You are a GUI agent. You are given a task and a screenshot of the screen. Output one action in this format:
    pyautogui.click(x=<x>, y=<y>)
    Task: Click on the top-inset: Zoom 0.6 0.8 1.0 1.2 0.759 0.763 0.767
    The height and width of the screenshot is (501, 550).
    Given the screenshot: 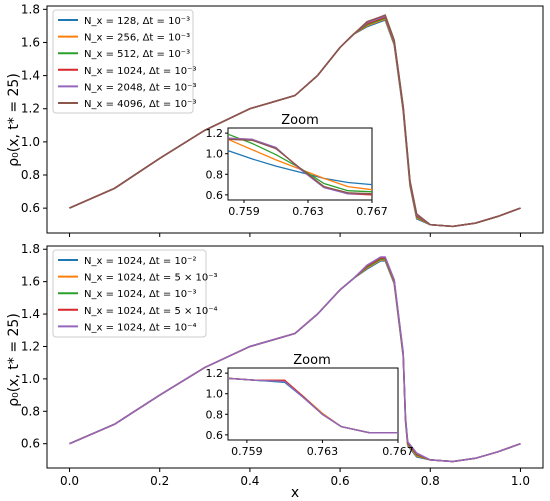 What is the action you would take?
    pyautogui.click(x=297, y=165)
    